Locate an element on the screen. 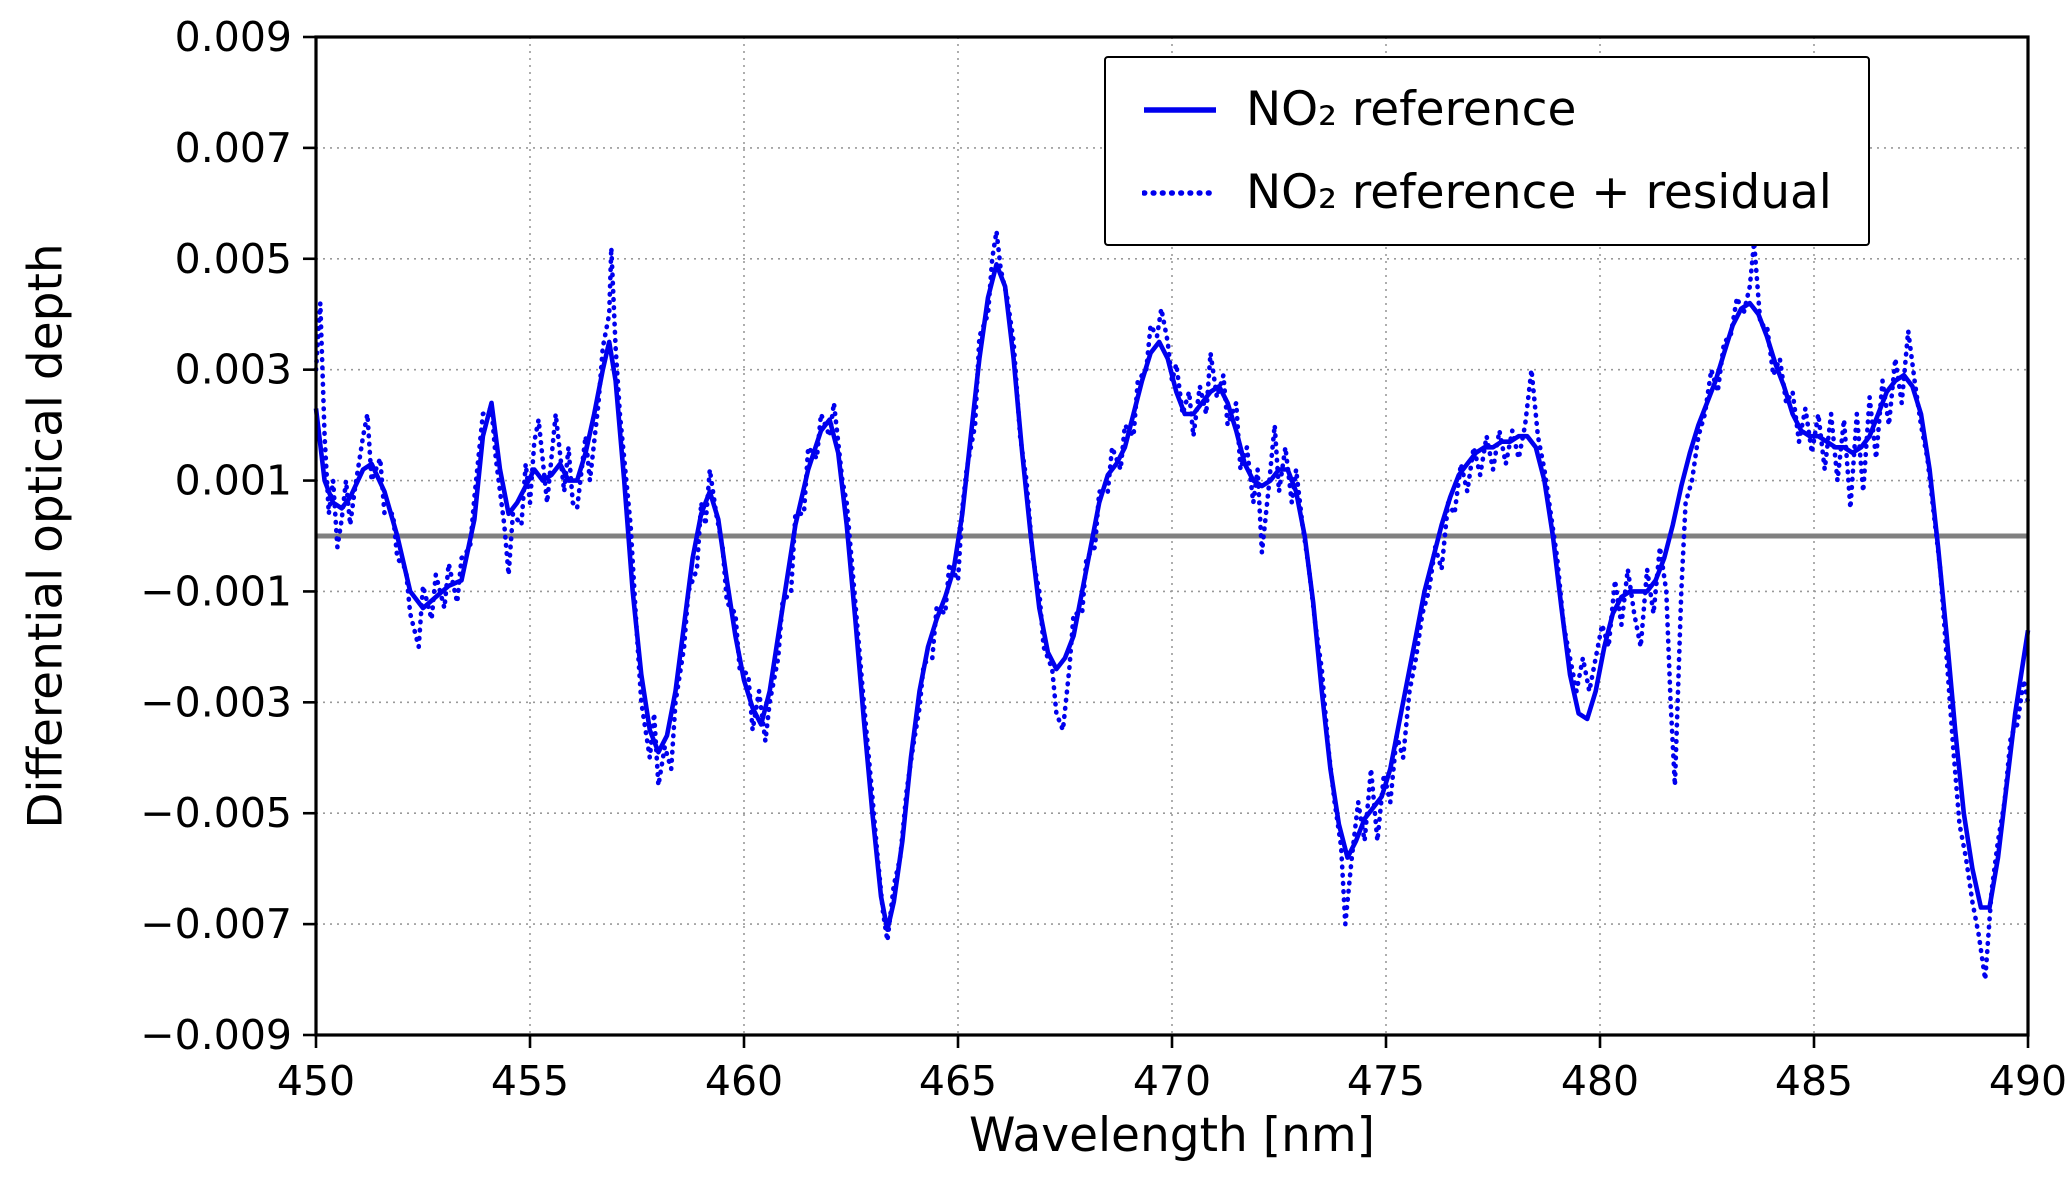  x-tick-label: 455 is located at coordinates (530, 1081).